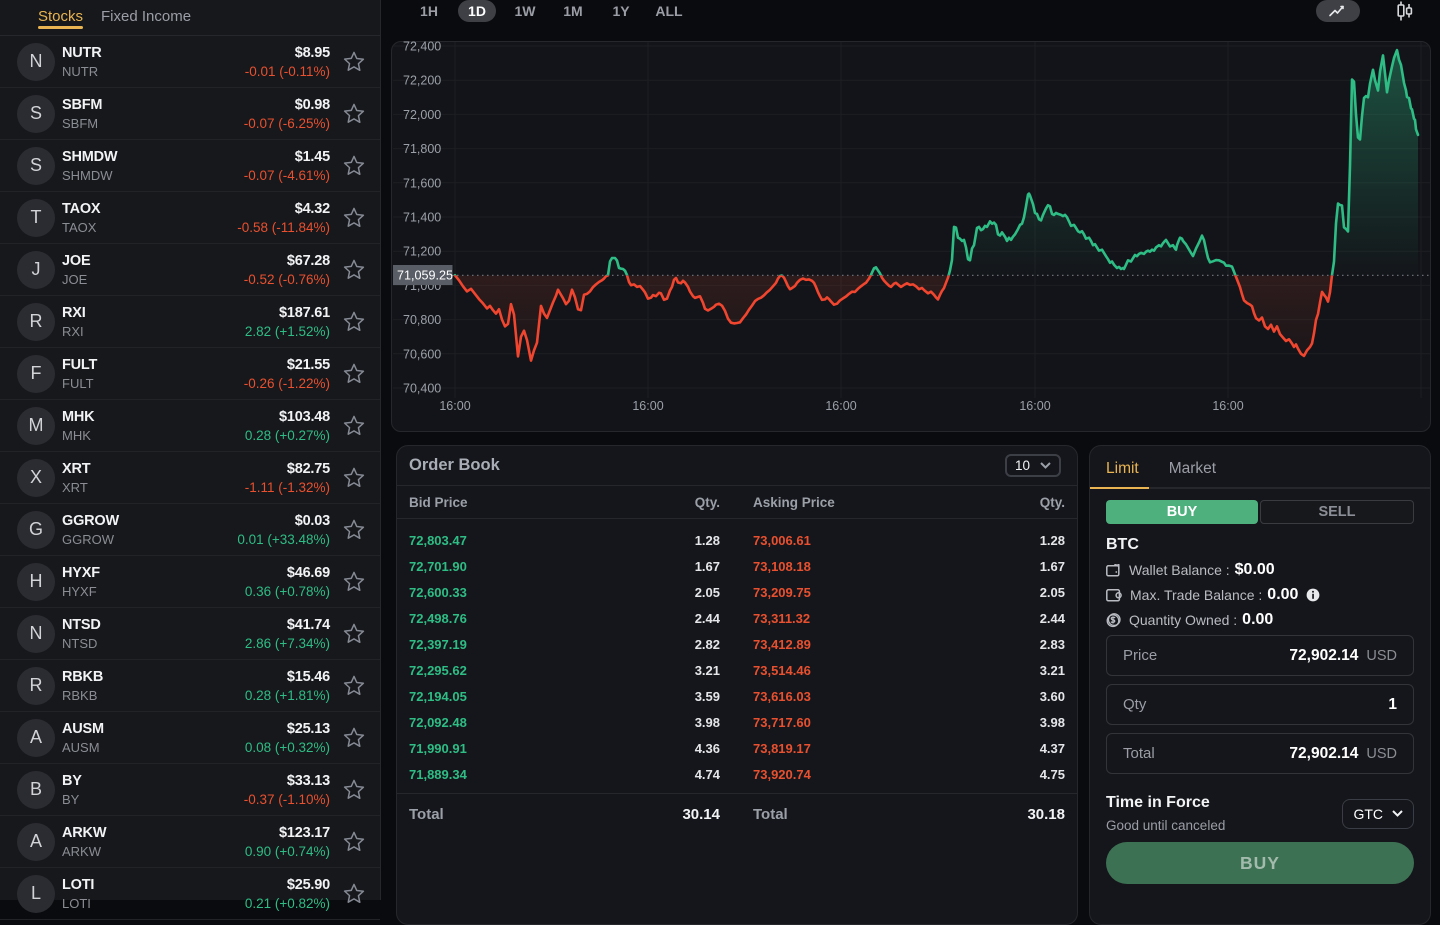 Image resolution: width=1440 pixels, height=925 pixels. Describe the element at coordinates (422, 354) in the screenshot. I see `svg-text: 70,600` at that location.